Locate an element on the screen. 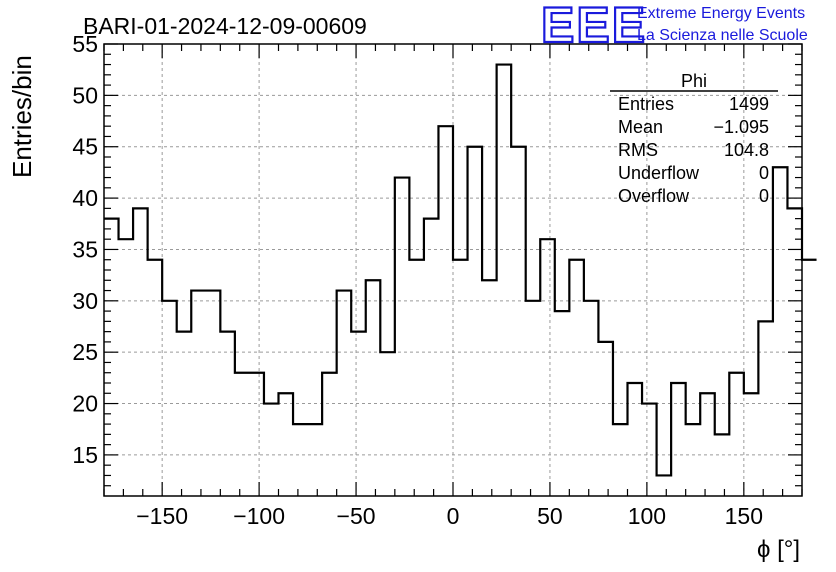 The width and height of the screenshot is (836, 572). stats-value-rms: 104.8 is located at coordinates (746, 150).